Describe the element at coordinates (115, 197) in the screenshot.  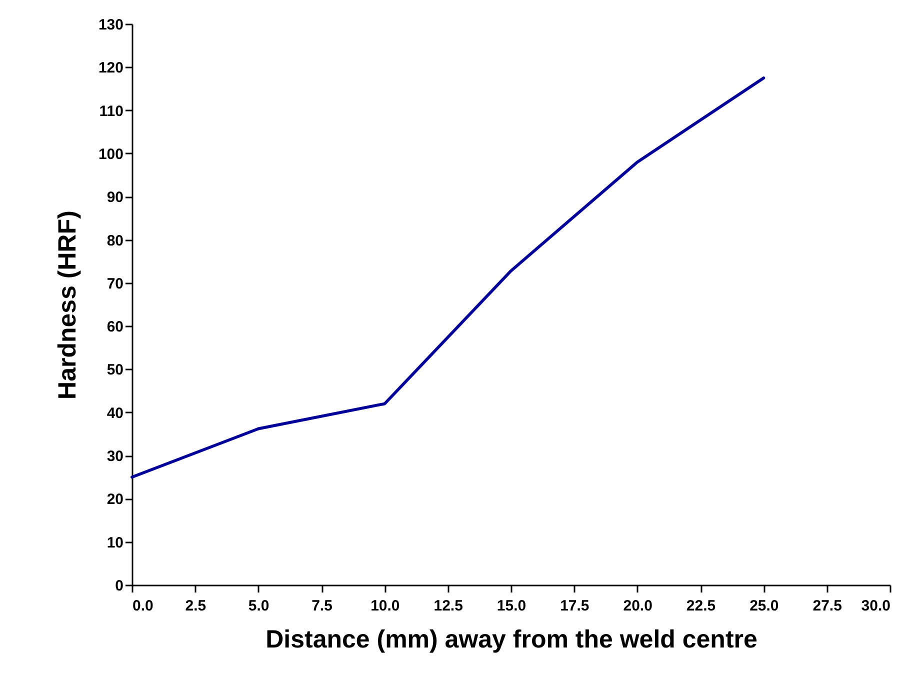
I see `y-tick-label: 90` at that location.